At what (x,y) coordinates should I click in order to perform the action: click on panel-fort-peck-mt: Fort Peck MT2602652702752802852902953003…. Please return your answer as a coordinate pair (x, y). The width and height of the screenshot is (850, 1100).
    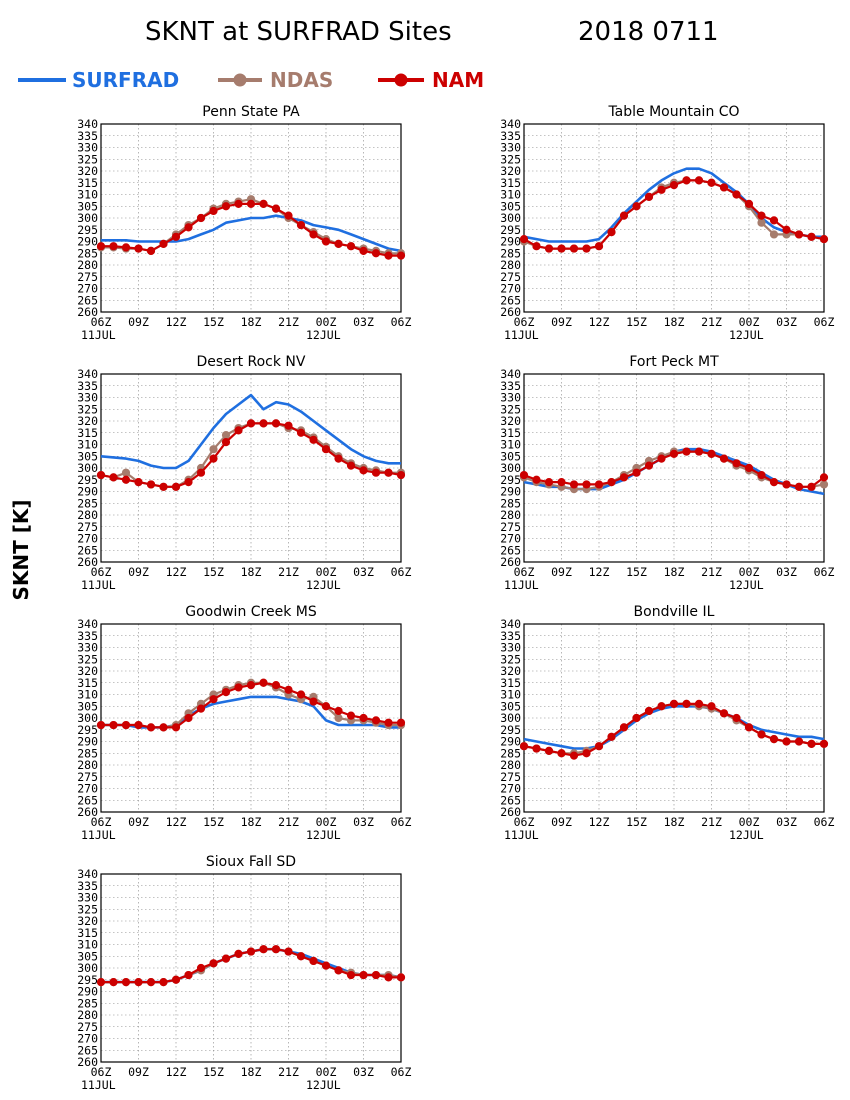
    Looking at the image, I should click on (667, 473).